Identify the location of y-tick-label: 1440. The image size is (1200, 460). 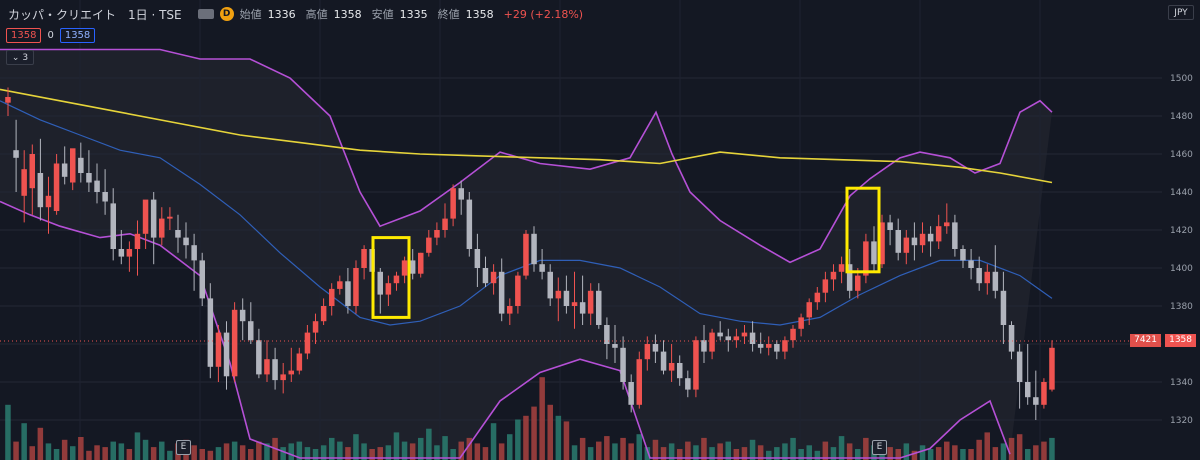
(1181, 193).